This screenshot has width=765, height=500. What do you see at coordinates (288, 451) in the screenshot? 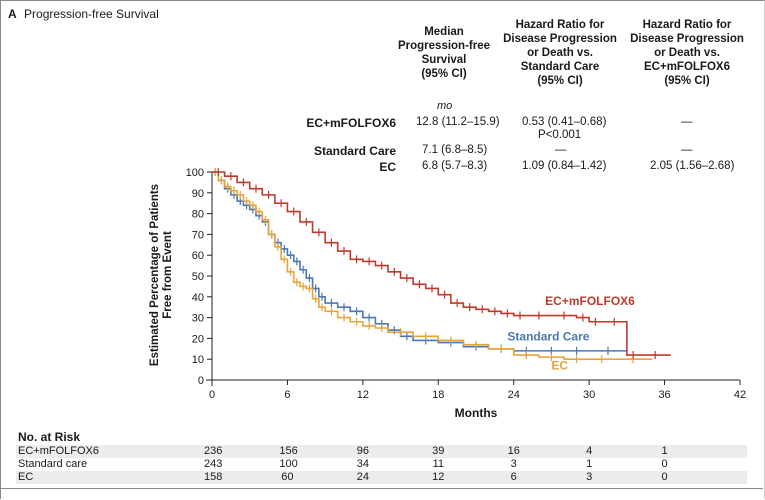
I see `risk-value: 156` at bounding box center [288, 451].